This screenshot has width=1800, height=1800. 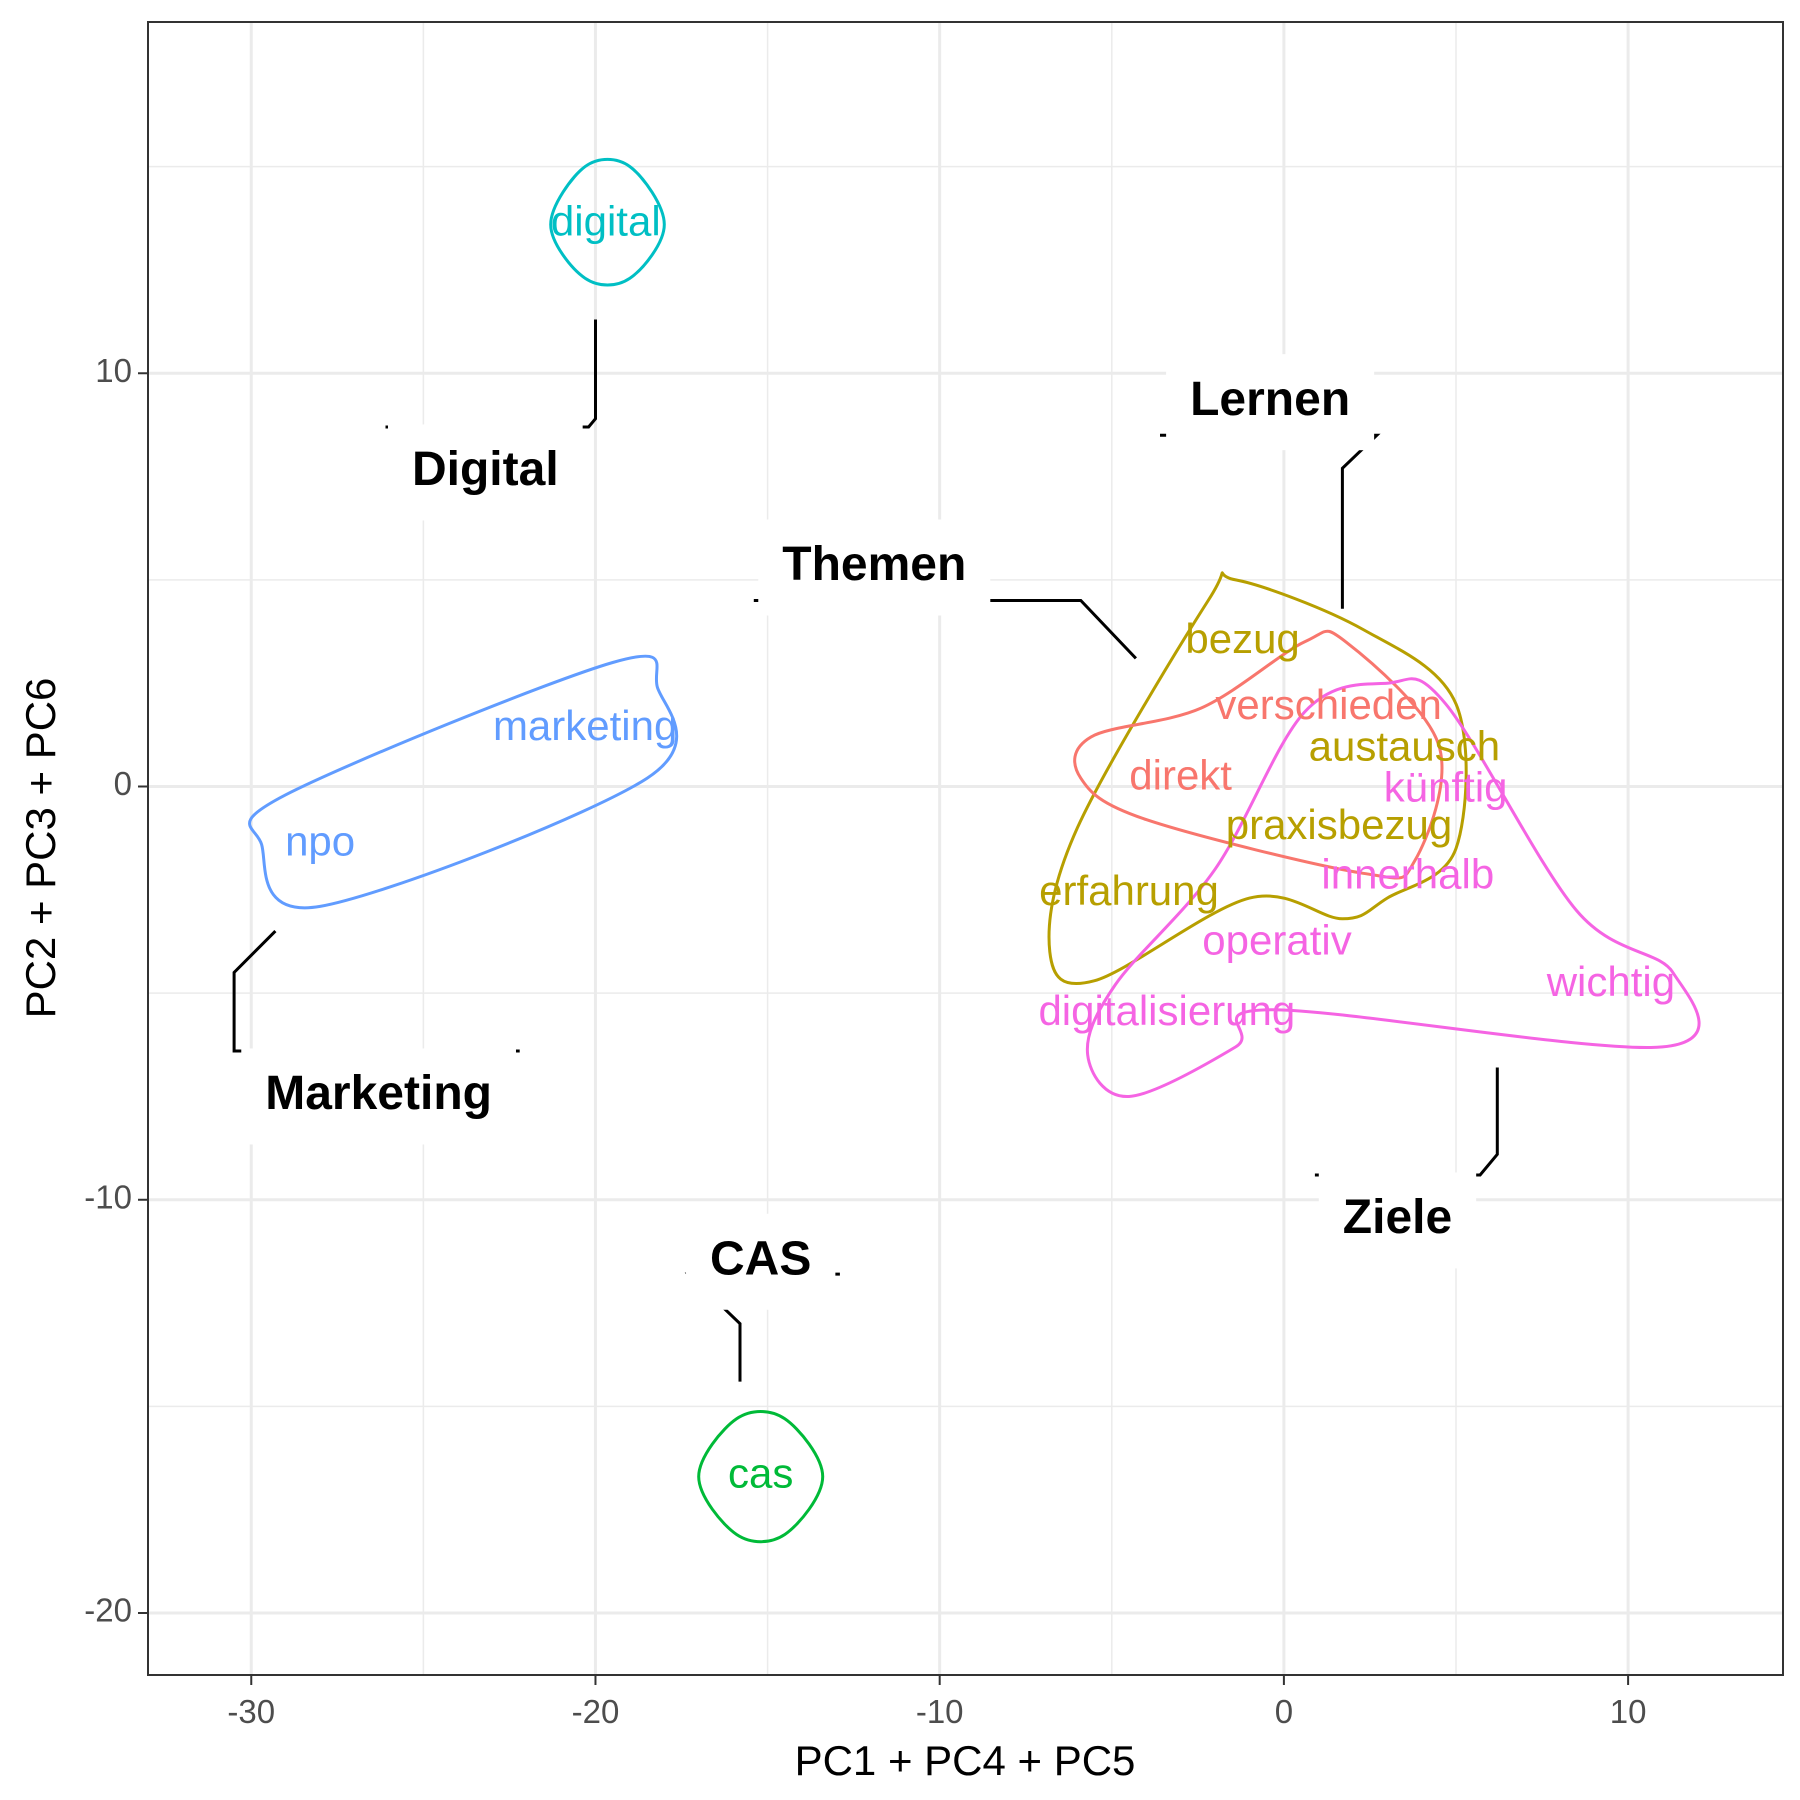 What do you see at coordinates (1628, 1711) in the screenshot?
I see `x-tick-label: 10` at bounding box center [1628, 1711].